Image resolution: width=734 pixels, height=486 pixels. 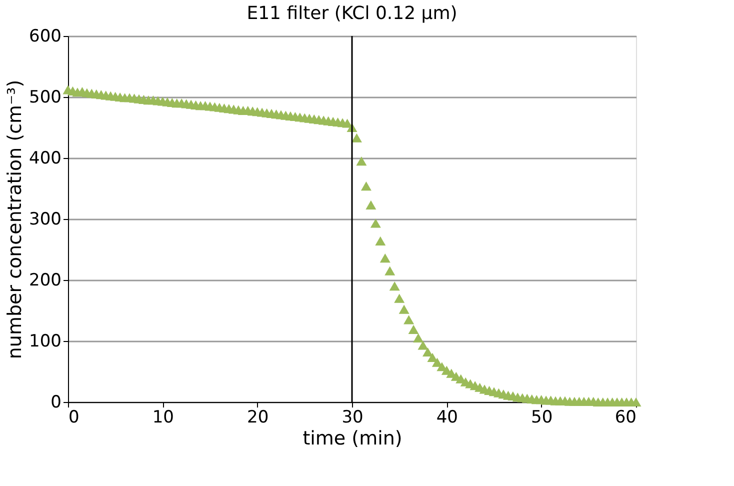 What do you see at coordinates (352, 439) in the screenshot?
I see `x-axis-title: time (min)` at bounding box center [352, 439].